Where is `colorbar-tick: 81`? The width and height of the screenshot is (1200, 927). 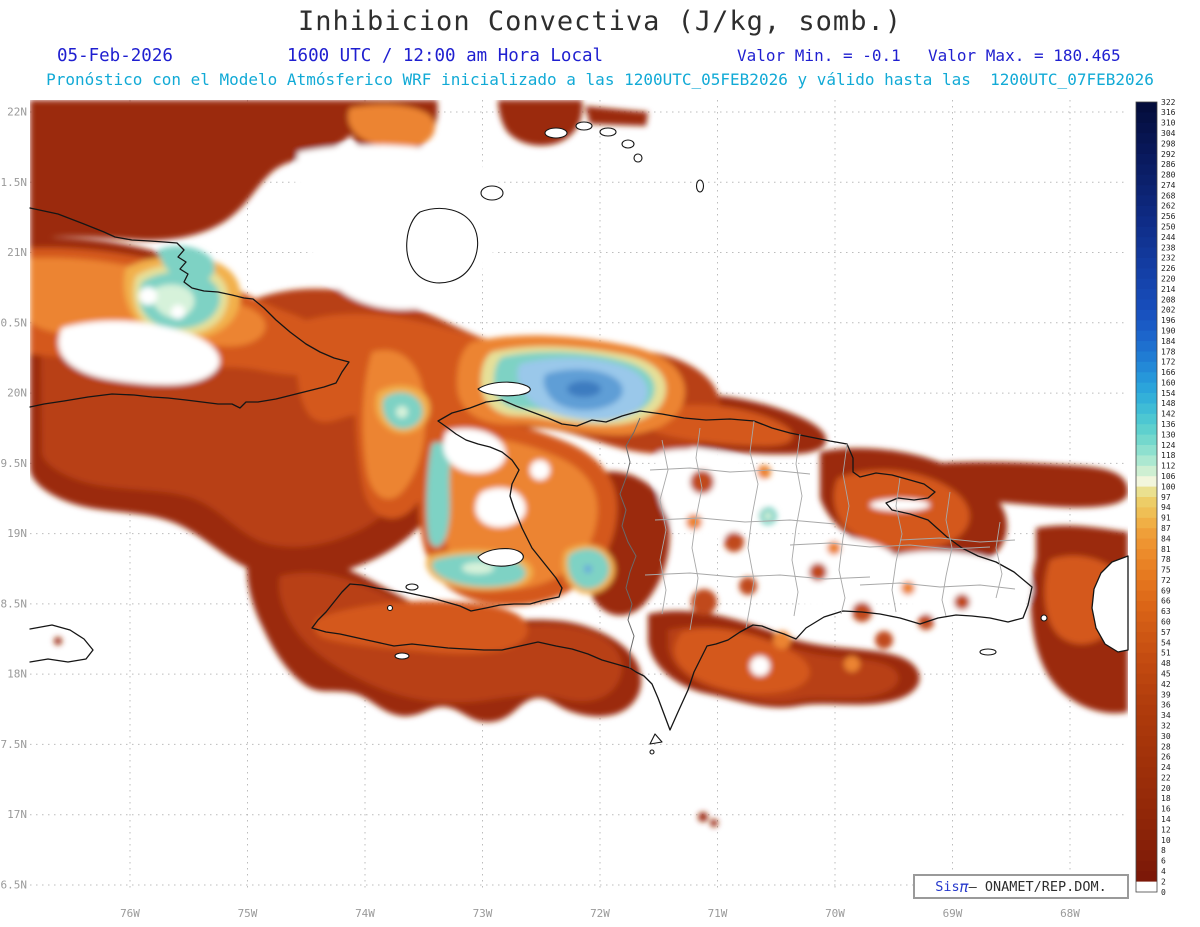
colorbar-tick: 81 is located at coordinates (1166, 549).